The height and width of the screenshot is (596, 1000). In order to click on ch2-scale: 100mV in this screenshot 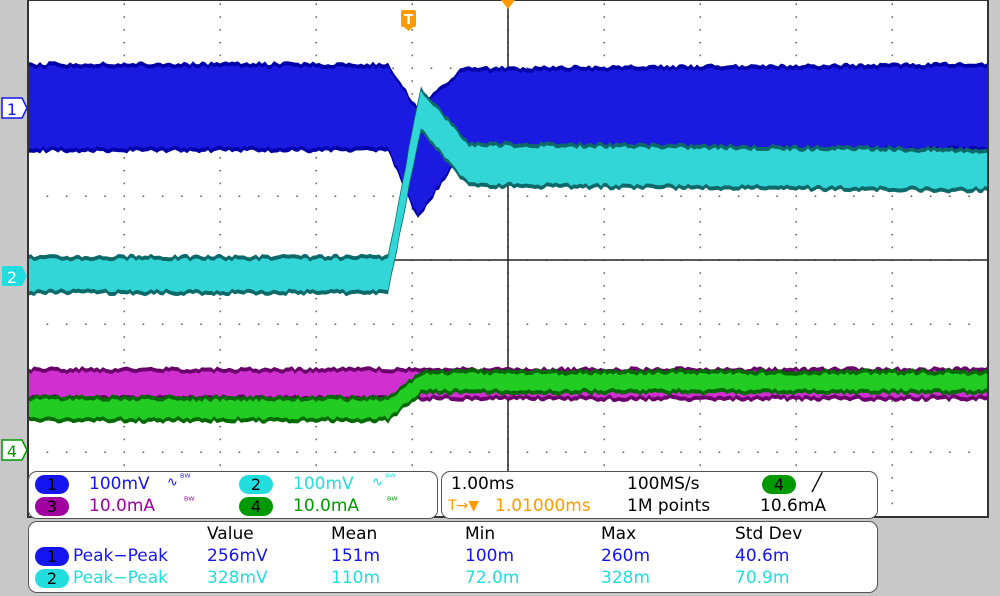, I will do `click(323, 484)`.